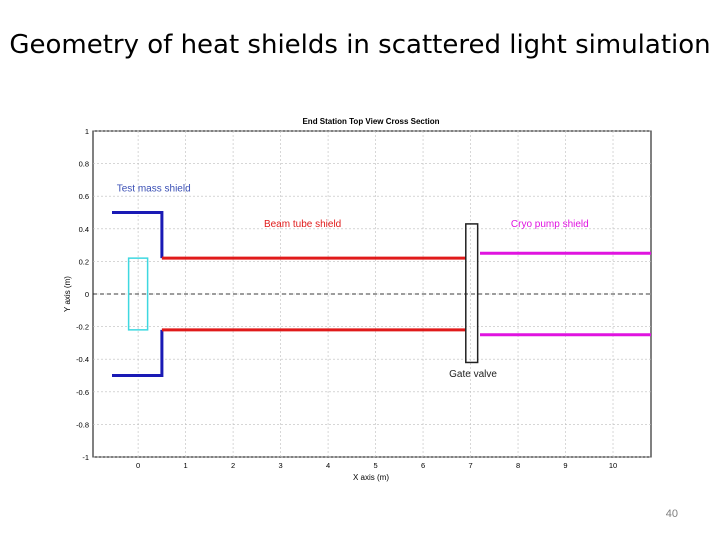 The width and height of the screenshot is (720, 540). Describe the element at coordinates (280, 465) in the screenshot. I see `x-tick-label: 3` at that location.